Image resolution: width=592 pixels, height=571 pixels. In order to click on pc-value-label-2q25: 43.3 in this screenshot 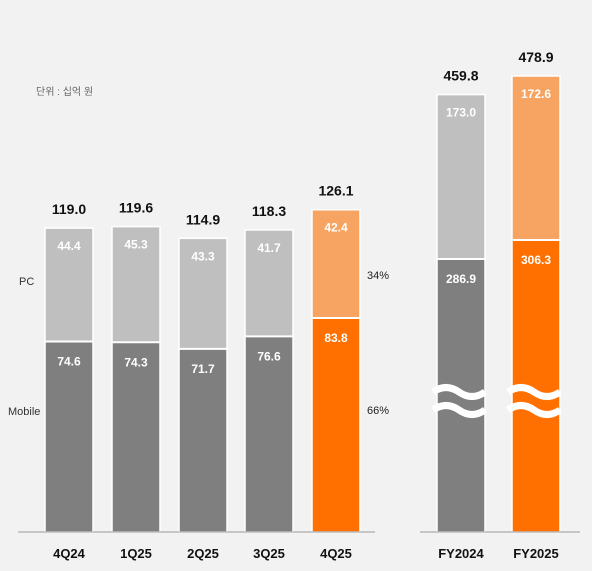, I will do `click(203, 256)`.